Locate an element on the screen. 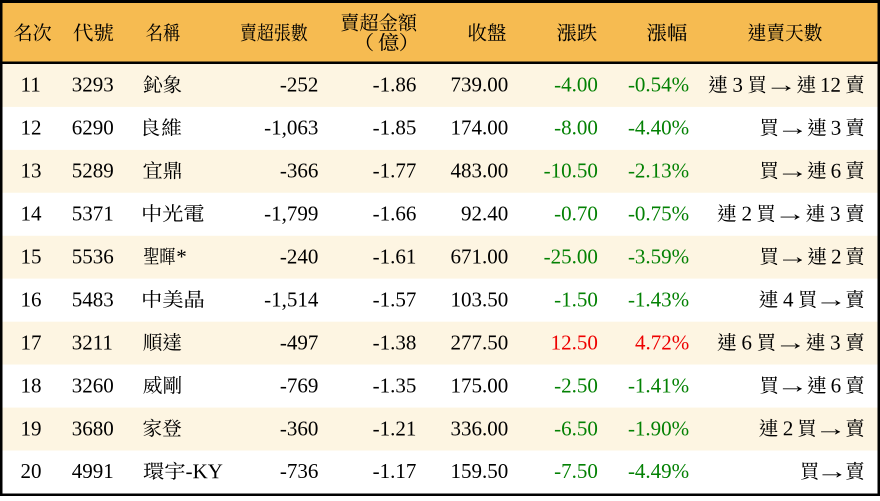 The width and height of the screenshot is (880, 501). svg-text: 4.72% is located at coordinates (662, 342).